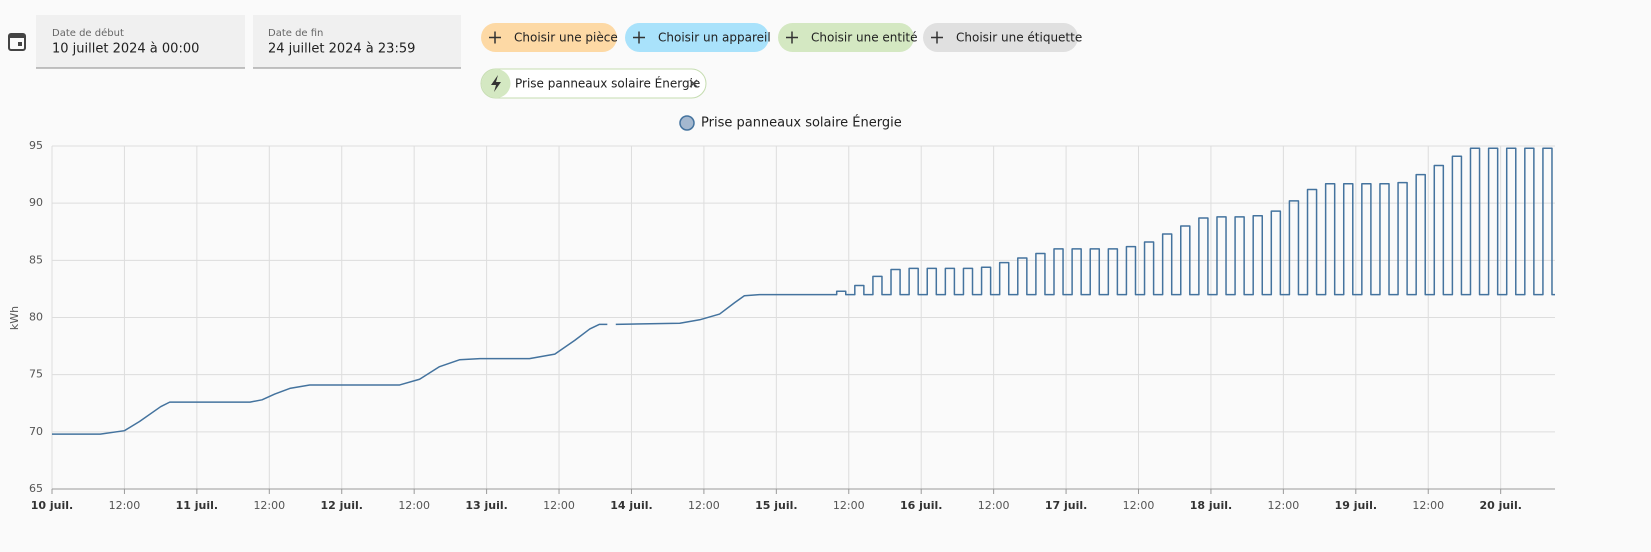 Image resolution: width=1651 pixels, height=552 pixels. Describe the element at coordinates (88, 33) in the screenshot. I see `field-label: Date de début` at that location.